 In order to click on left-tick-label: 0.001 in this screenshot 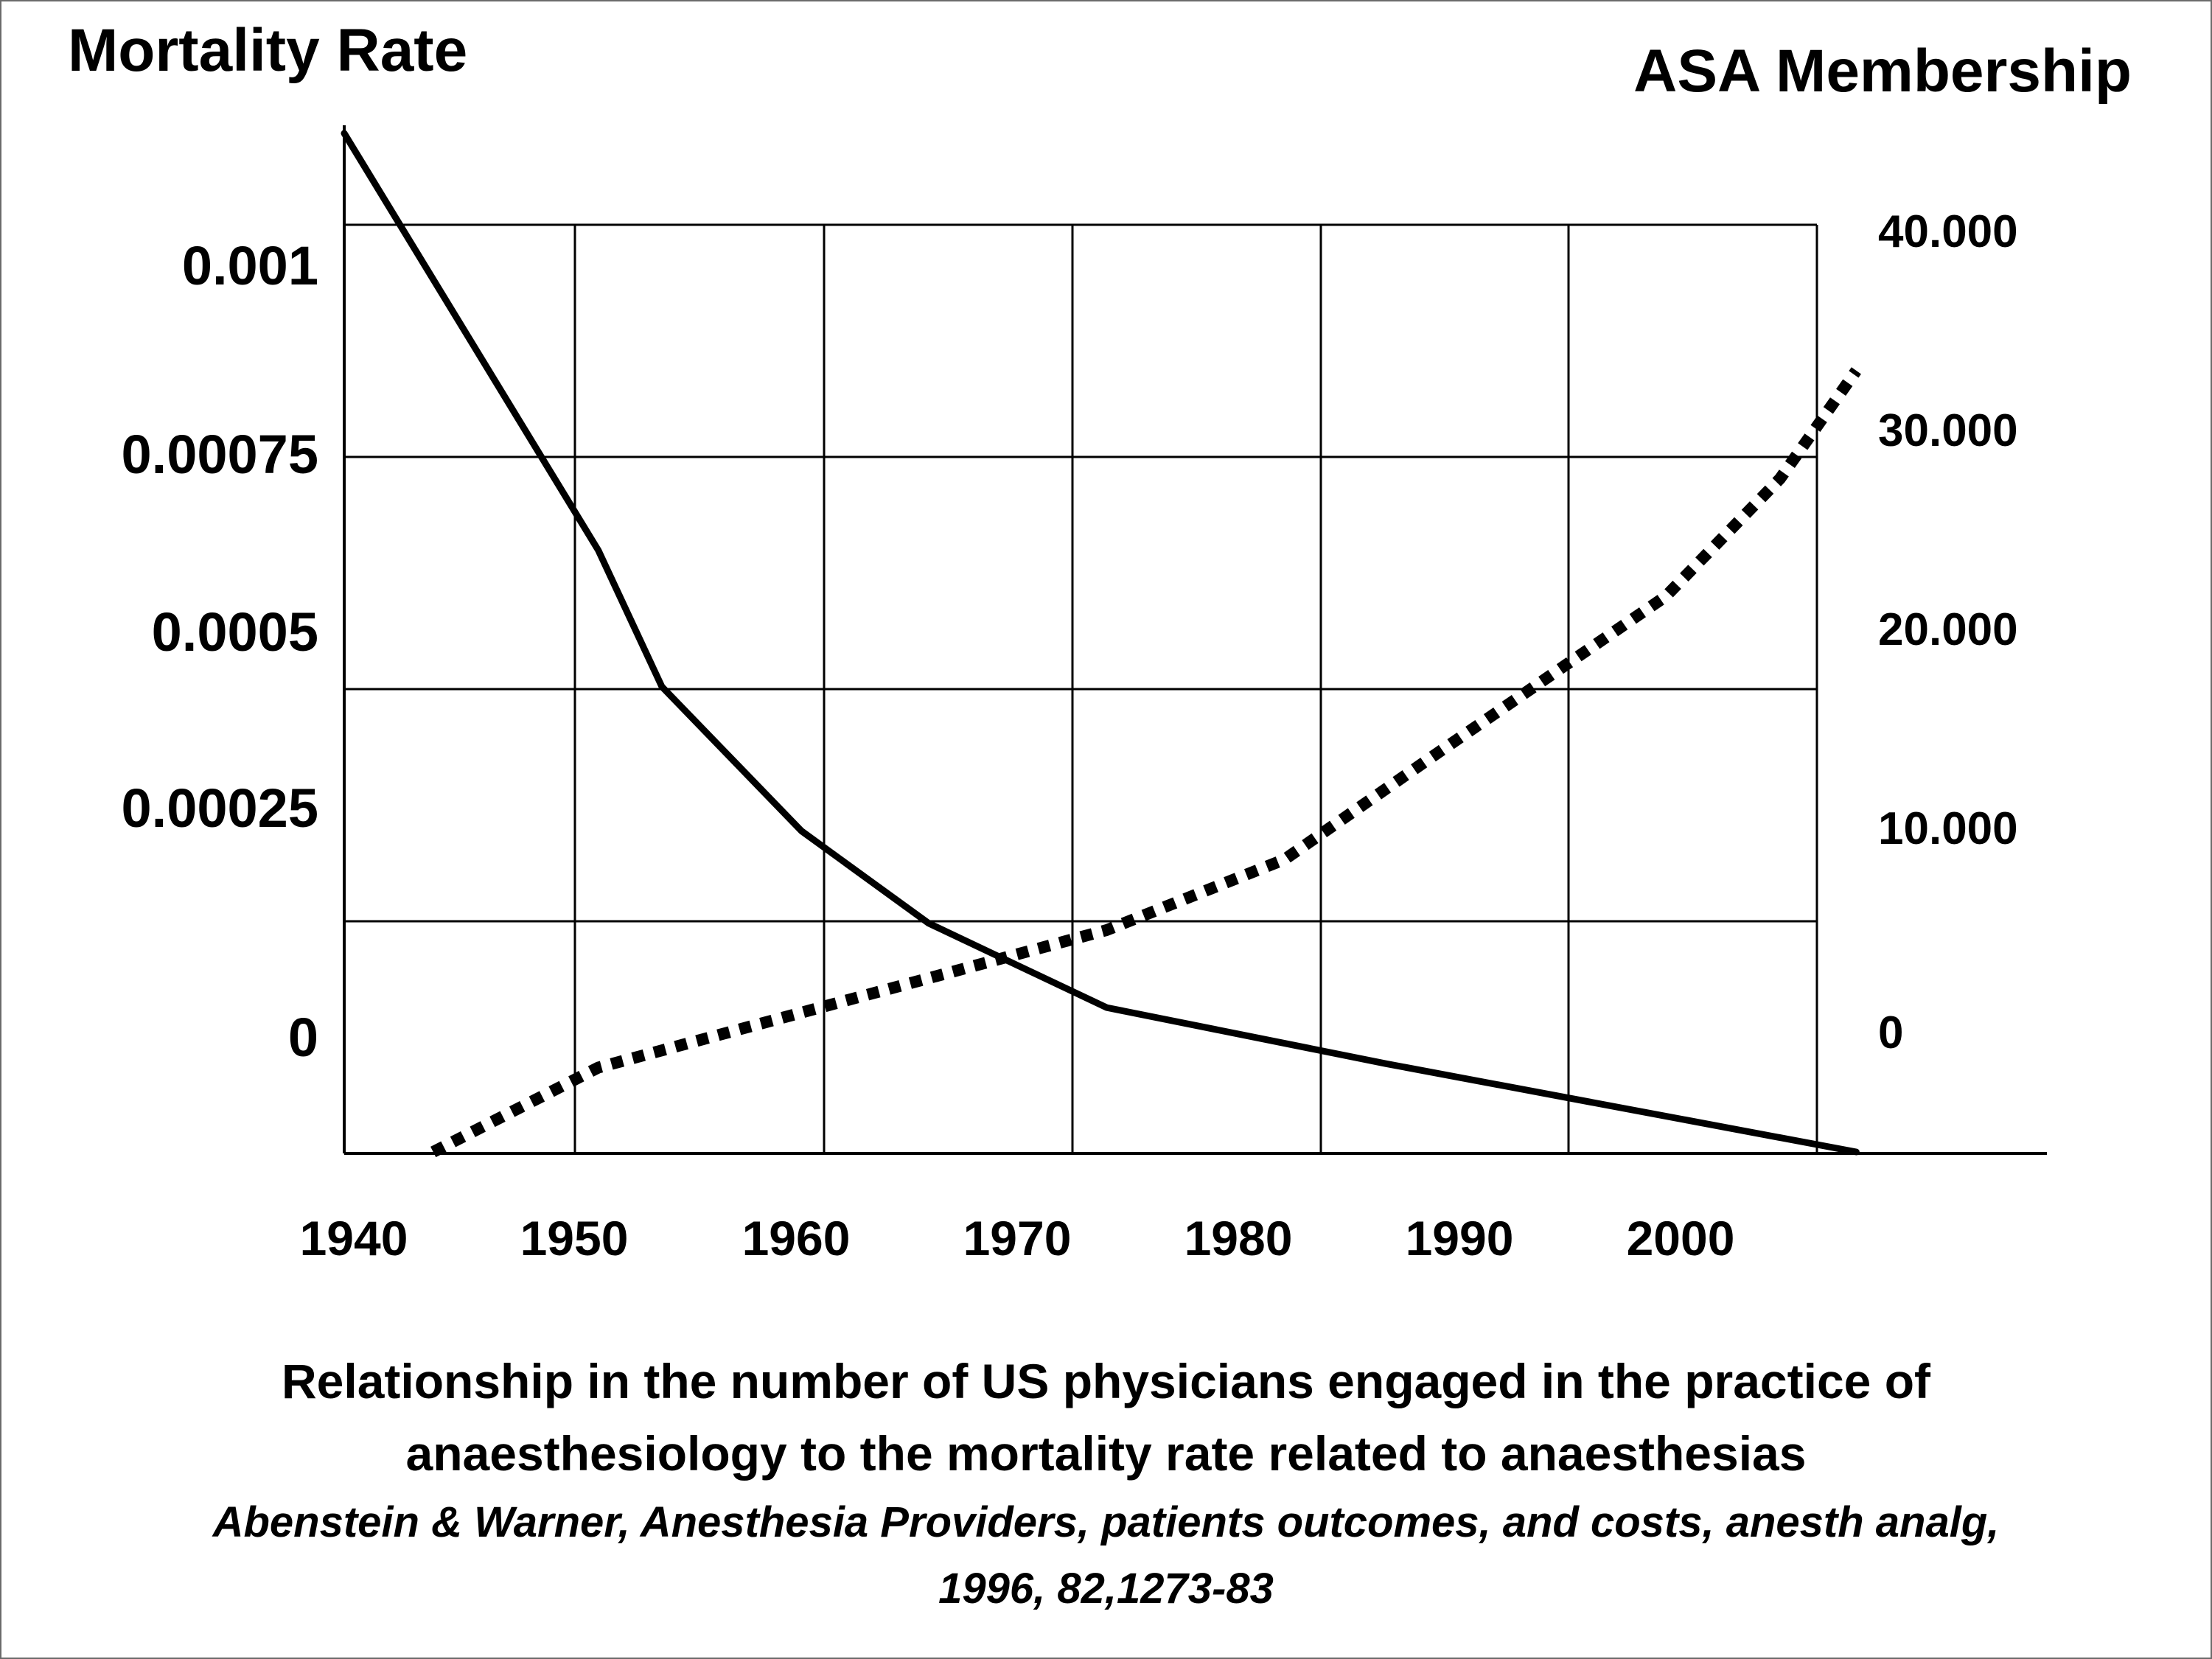, I will do `click(250, 265)`.